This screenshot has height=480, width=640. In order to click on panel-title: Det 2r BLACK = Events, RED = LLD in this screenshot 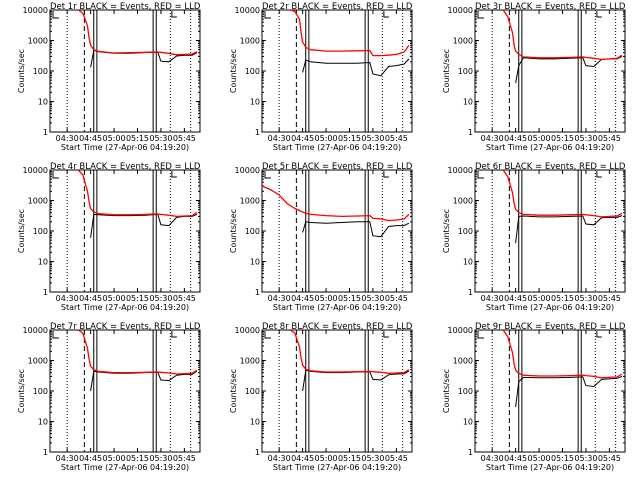, I will do `click(337, 7)`.